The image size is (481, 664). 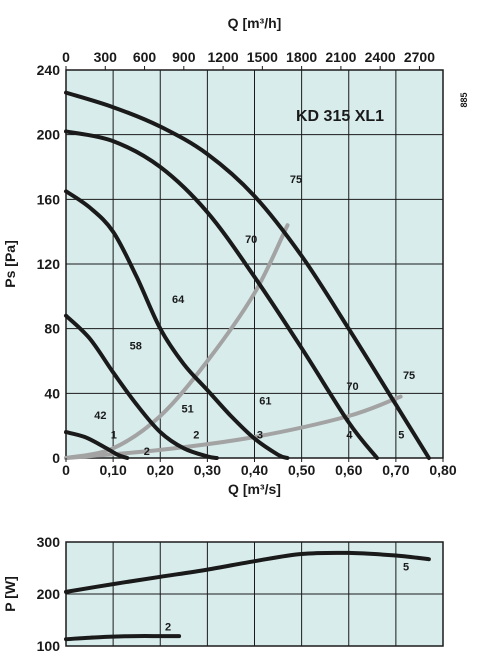 What do you see at coordinates (49, 542) in the screenshot?
I see `power-y-tick-label: 300` at bounding box center [49, 542].